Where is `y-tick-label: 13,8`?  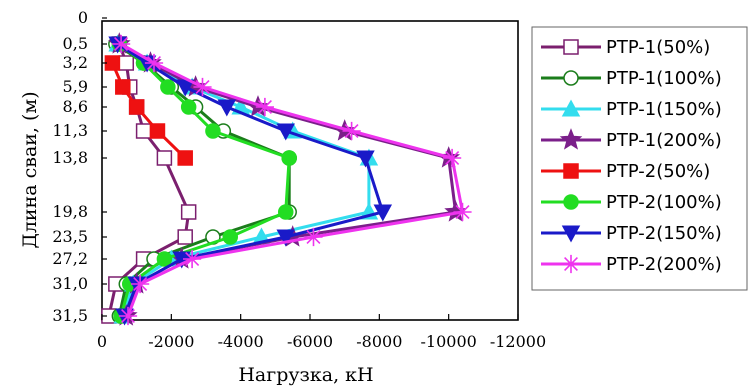 y-tick-label: 13,8 is located at coordinates (70, 157).